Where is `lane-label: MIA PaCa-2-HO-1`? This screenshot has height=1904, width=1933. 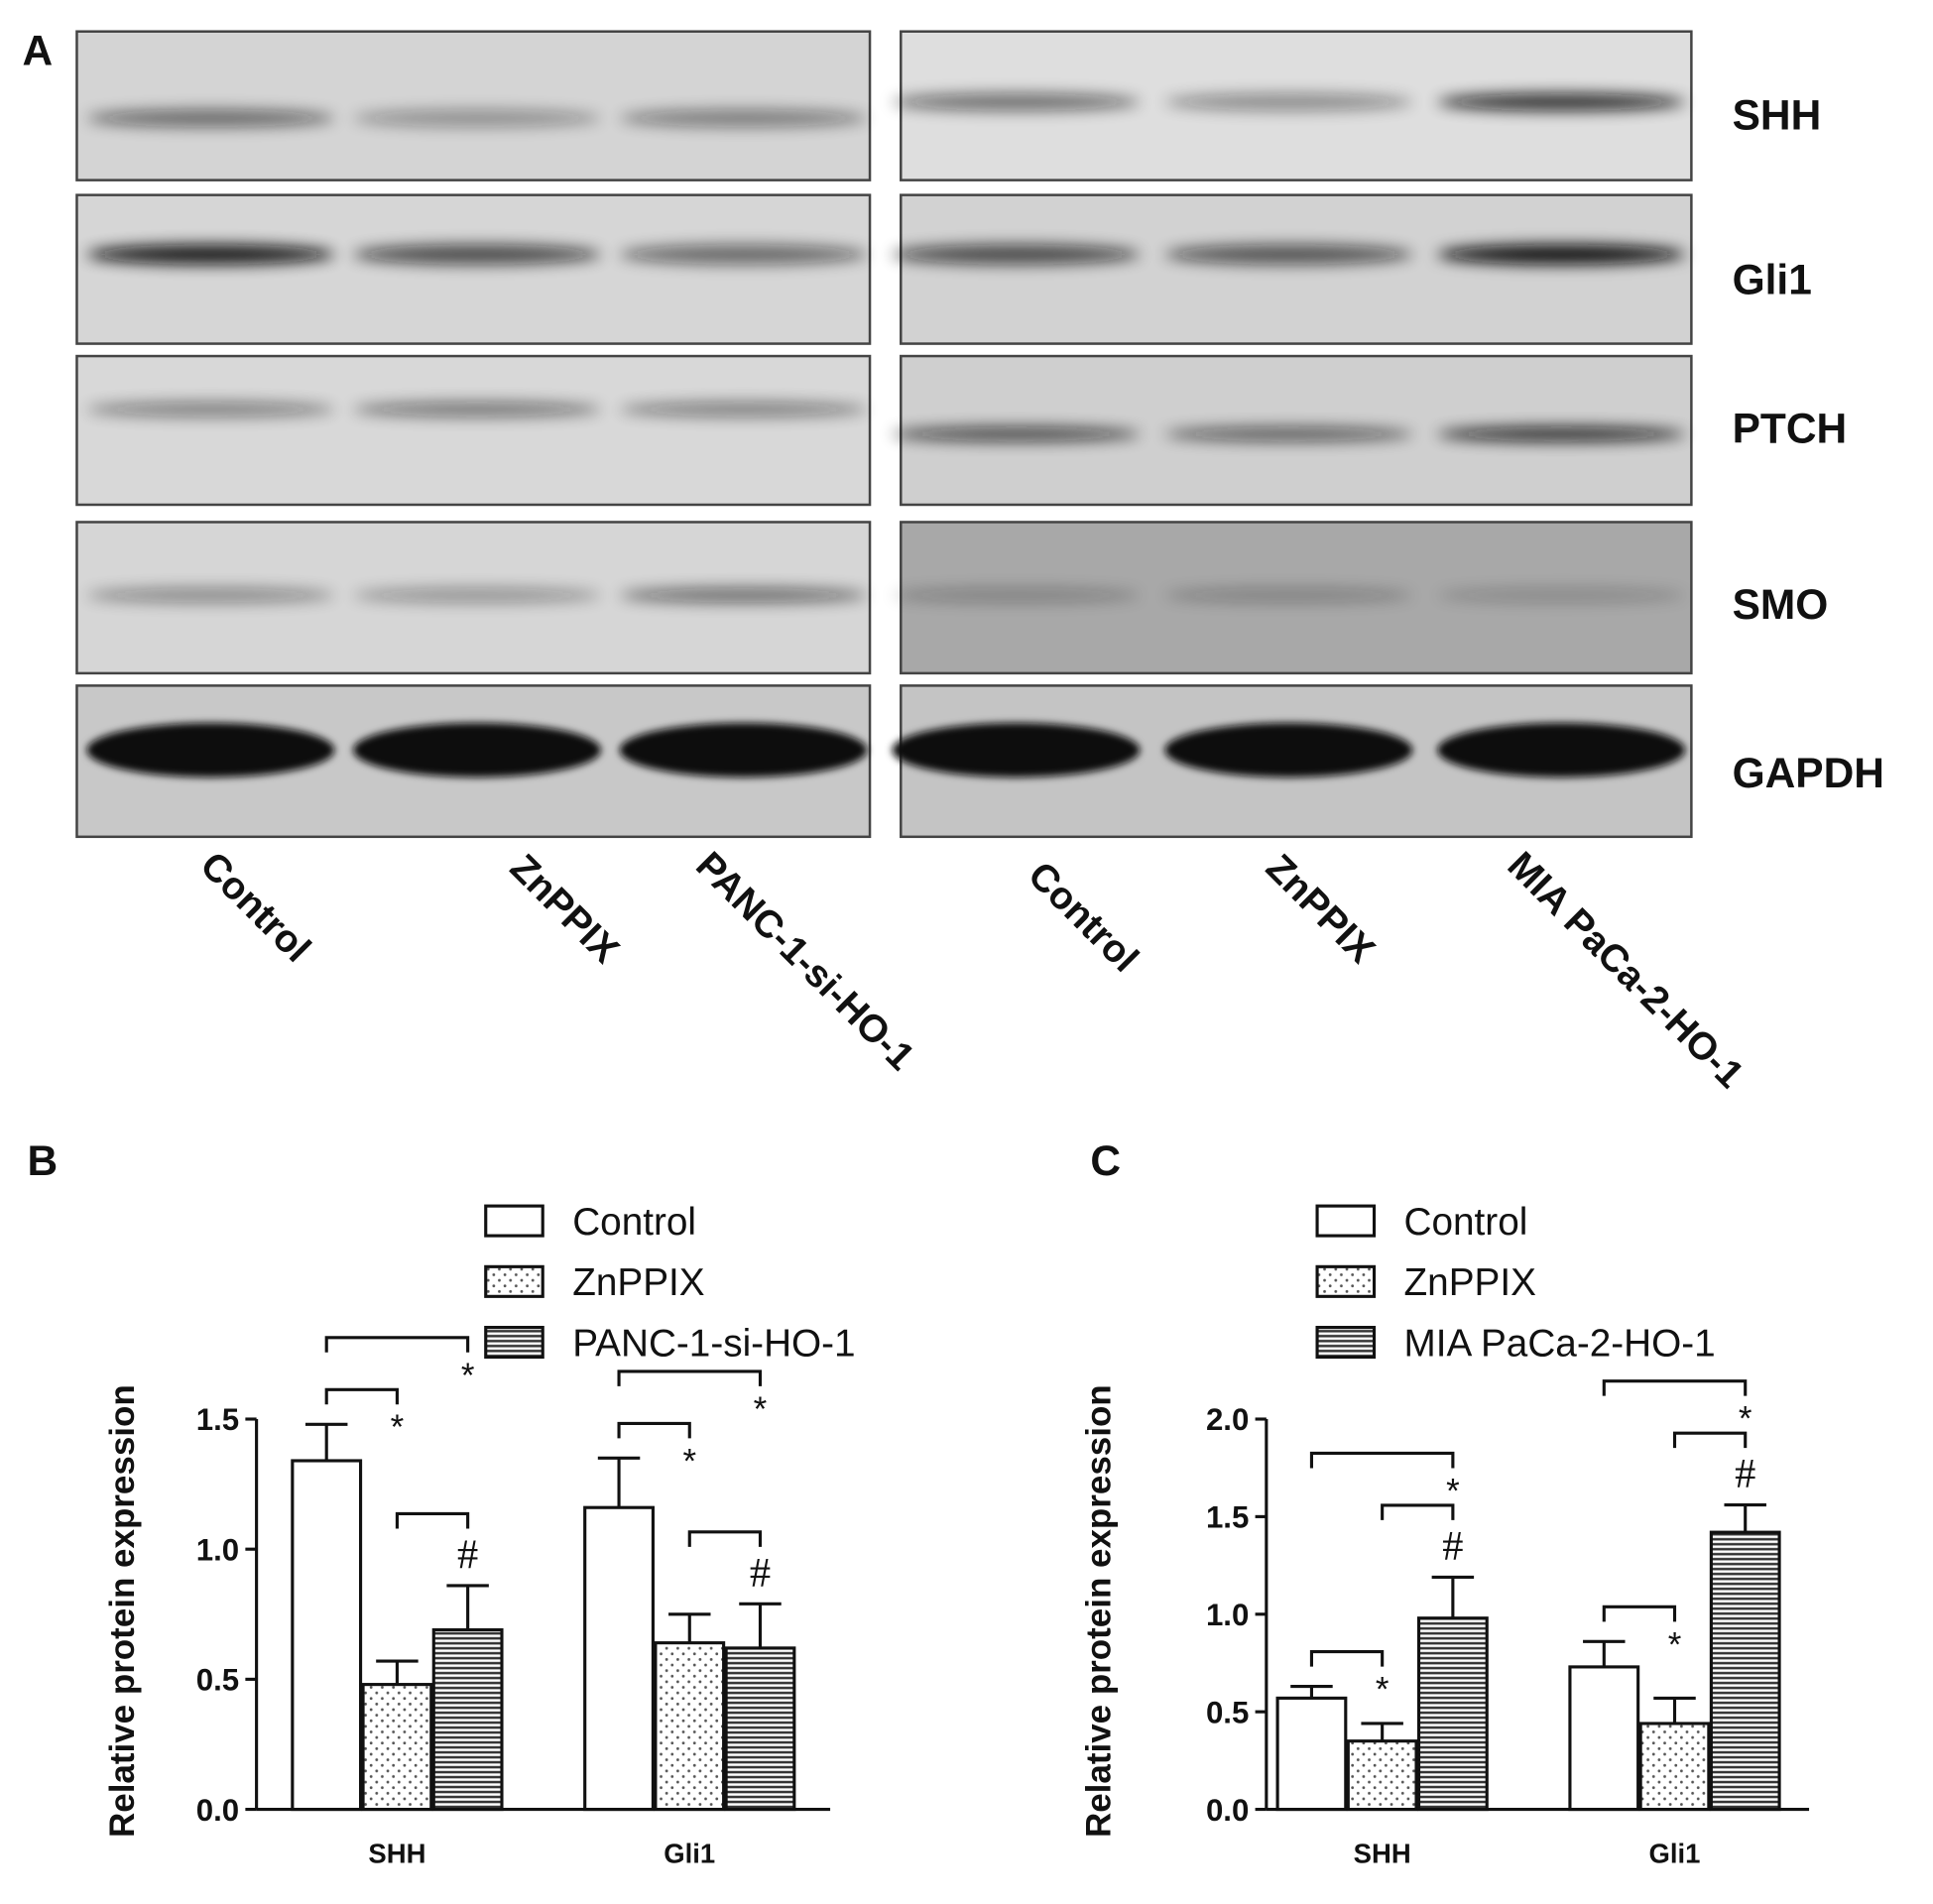
lane-label: MIA PaCa-2-HO-1 is located at coordinates (1626, 970).